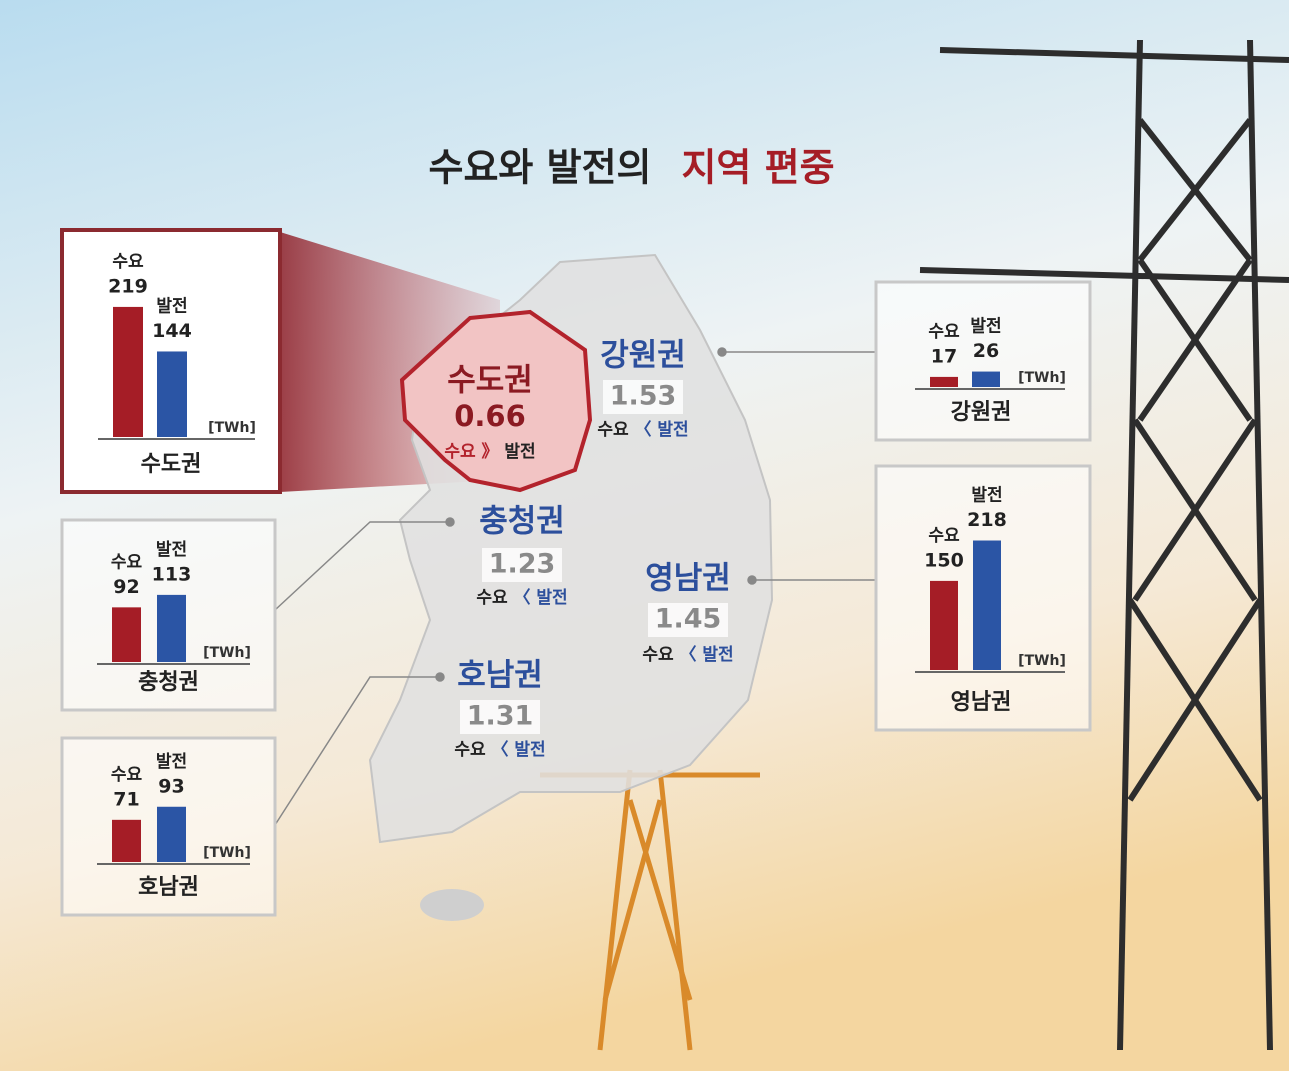  I want to click on region-ratio: 1.53, so click(643, 396).